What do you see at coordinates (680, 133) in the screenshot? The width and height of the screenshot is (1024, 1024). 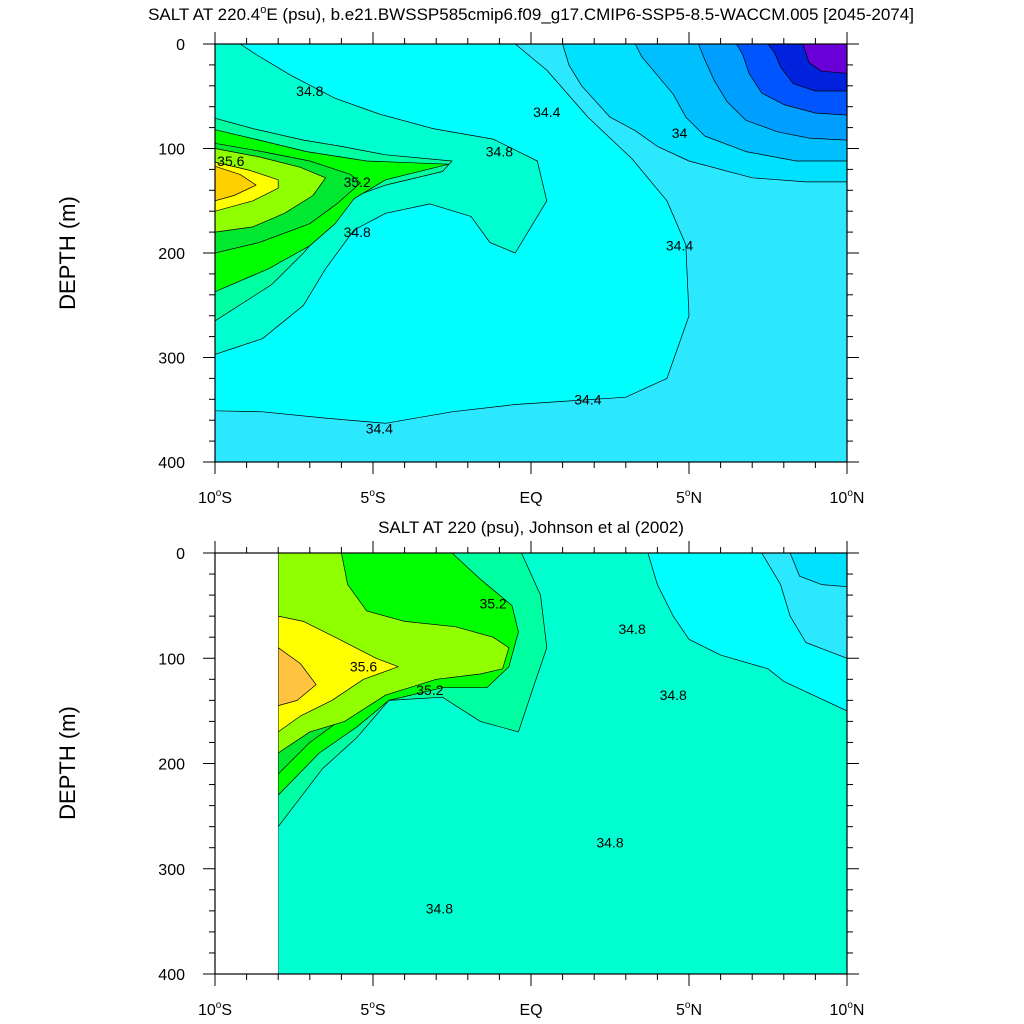 I see `contour-label: 34` at bounding box center [680, 133].